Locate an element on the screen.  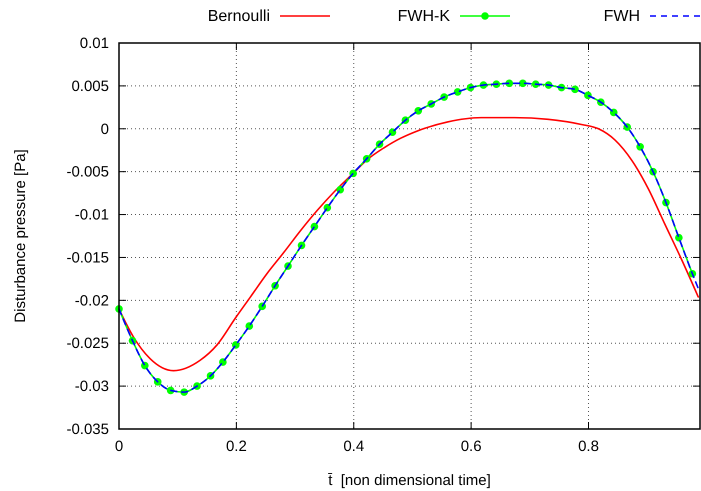
y-axis-title: Disturbance pressure [Pa] is located at coordinates (20, 236).